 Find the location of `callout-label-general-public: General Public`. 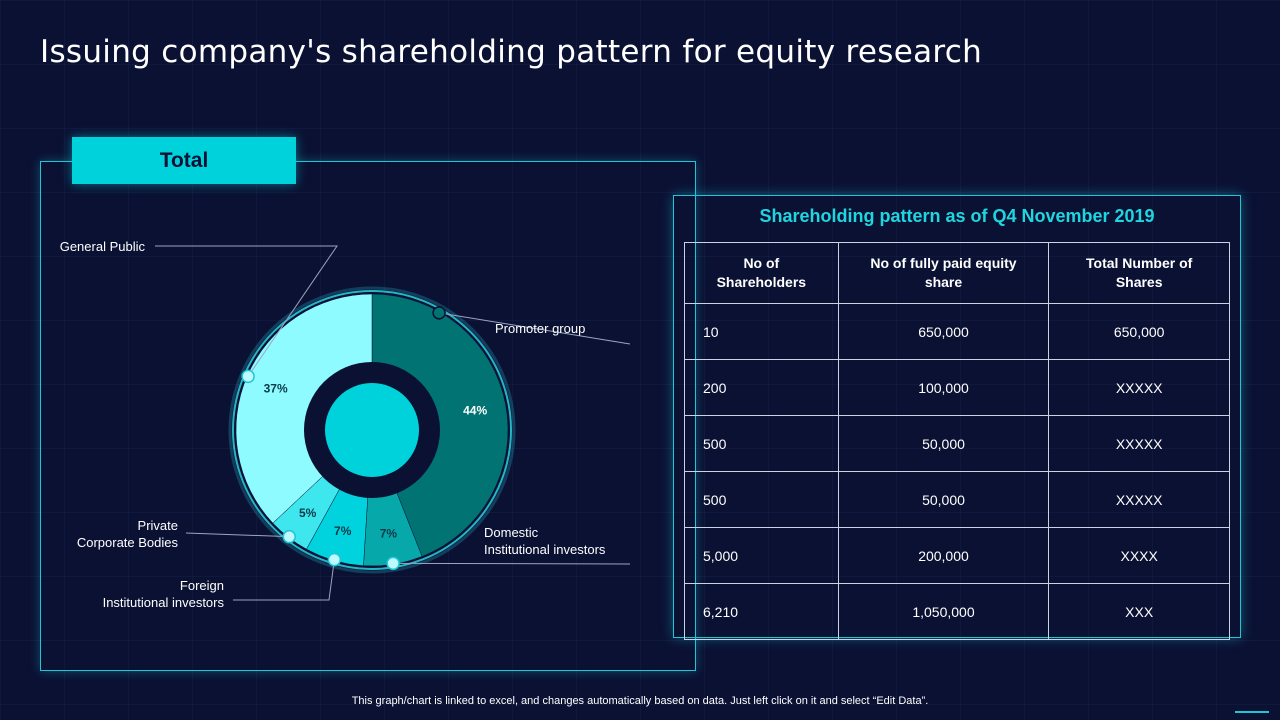

callout-label-general-public: General Public is located at coordinates (103, 246).